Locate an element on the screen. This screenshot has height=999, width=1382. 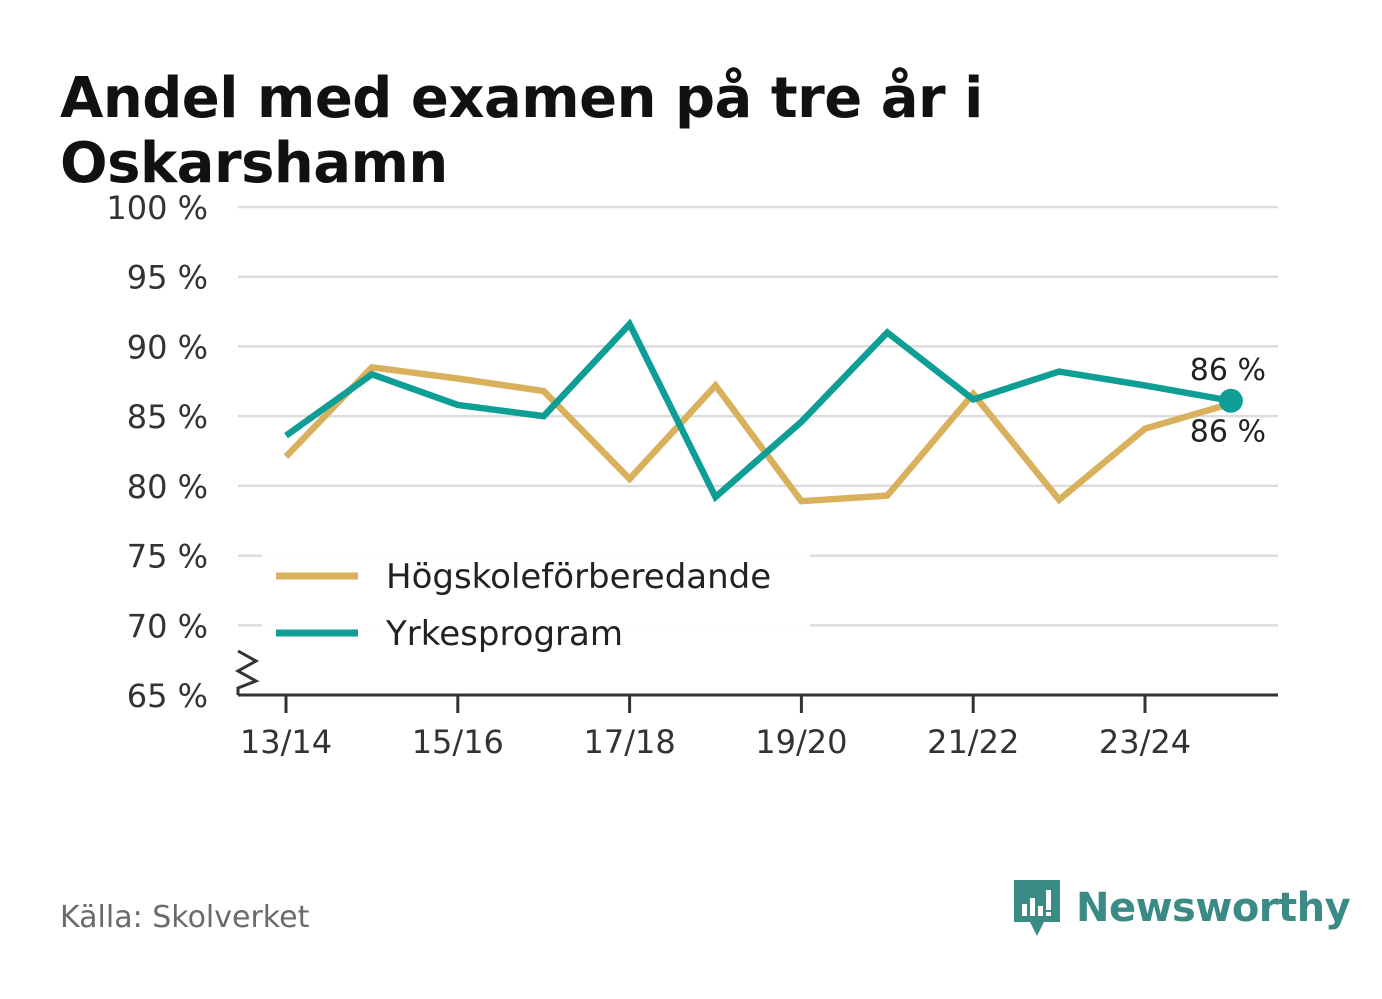
y-tick-label: 95 % is located at coordinates (167, 278).